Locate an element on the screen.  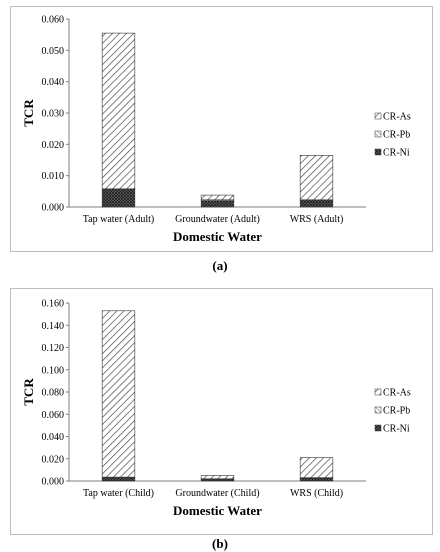
caption-b-text: (b) is located at coordinates (220, 543).